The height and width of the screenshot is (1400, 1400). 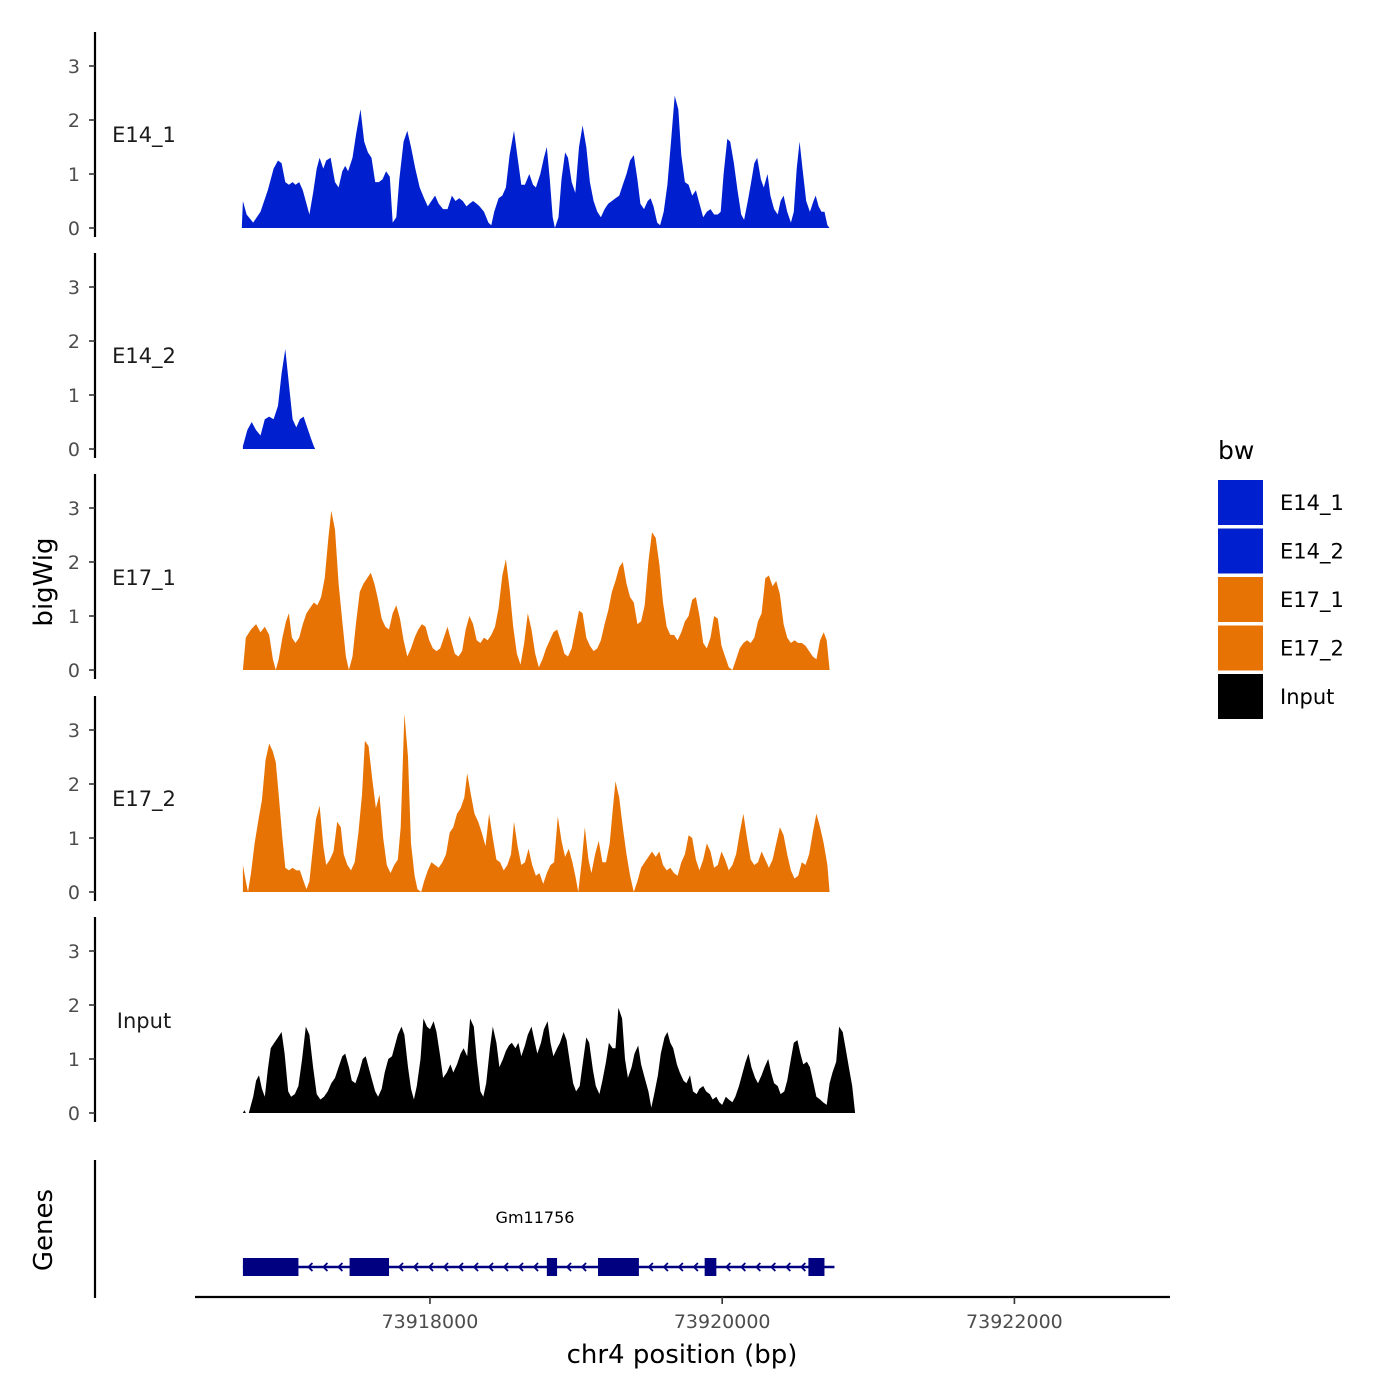 I want to click on y-tick-label-E17_1-3: 3, so click(x=74, y=509).